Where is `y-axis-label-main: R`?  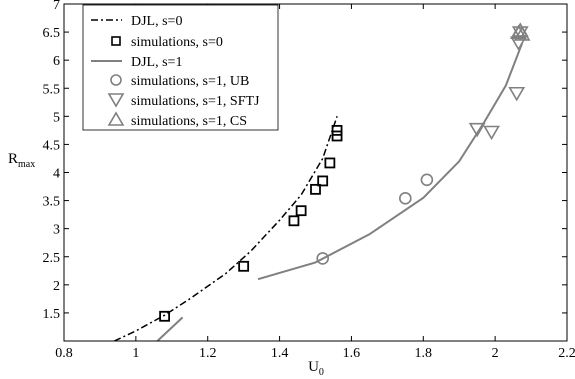 y-axis-label-main: R is located at coordinates (13, 159).